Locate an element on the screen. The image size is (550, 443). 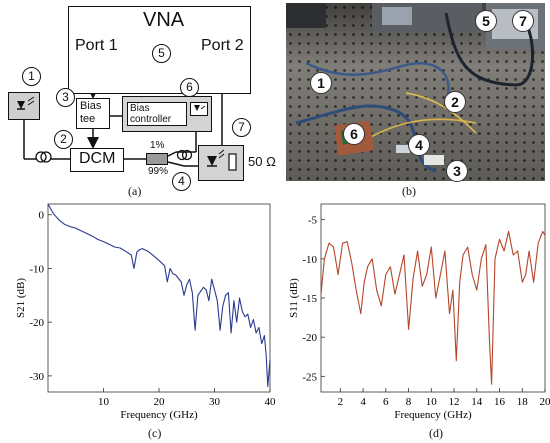
y-axis-label: S21 (dB) is located at coordinates (21, 298).